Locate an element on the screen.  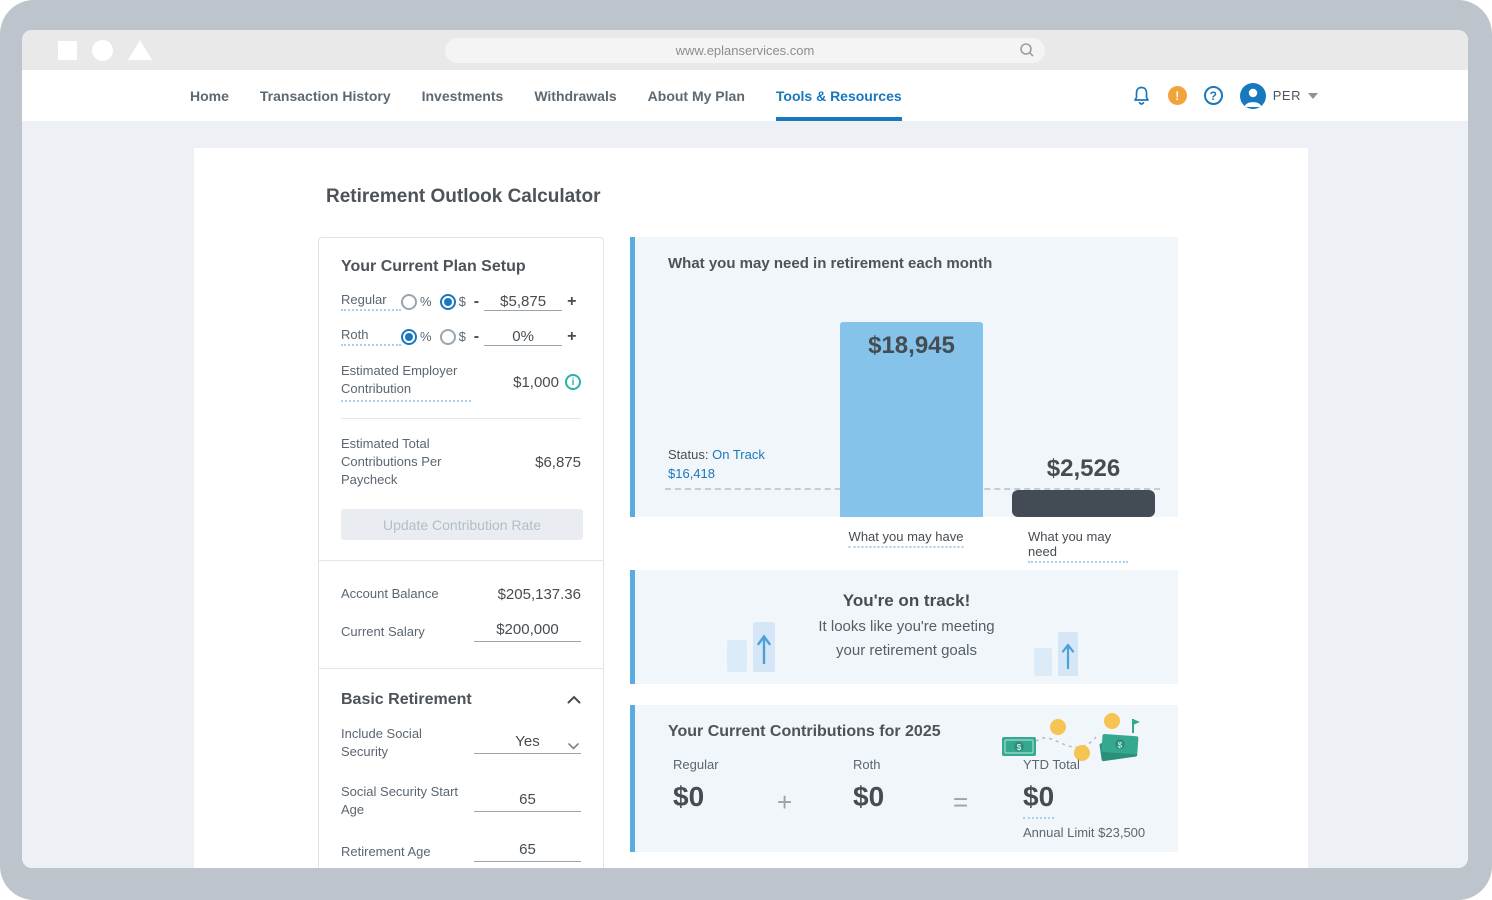
regular-ytd-label: Regular is located at coordinates (696, 764).